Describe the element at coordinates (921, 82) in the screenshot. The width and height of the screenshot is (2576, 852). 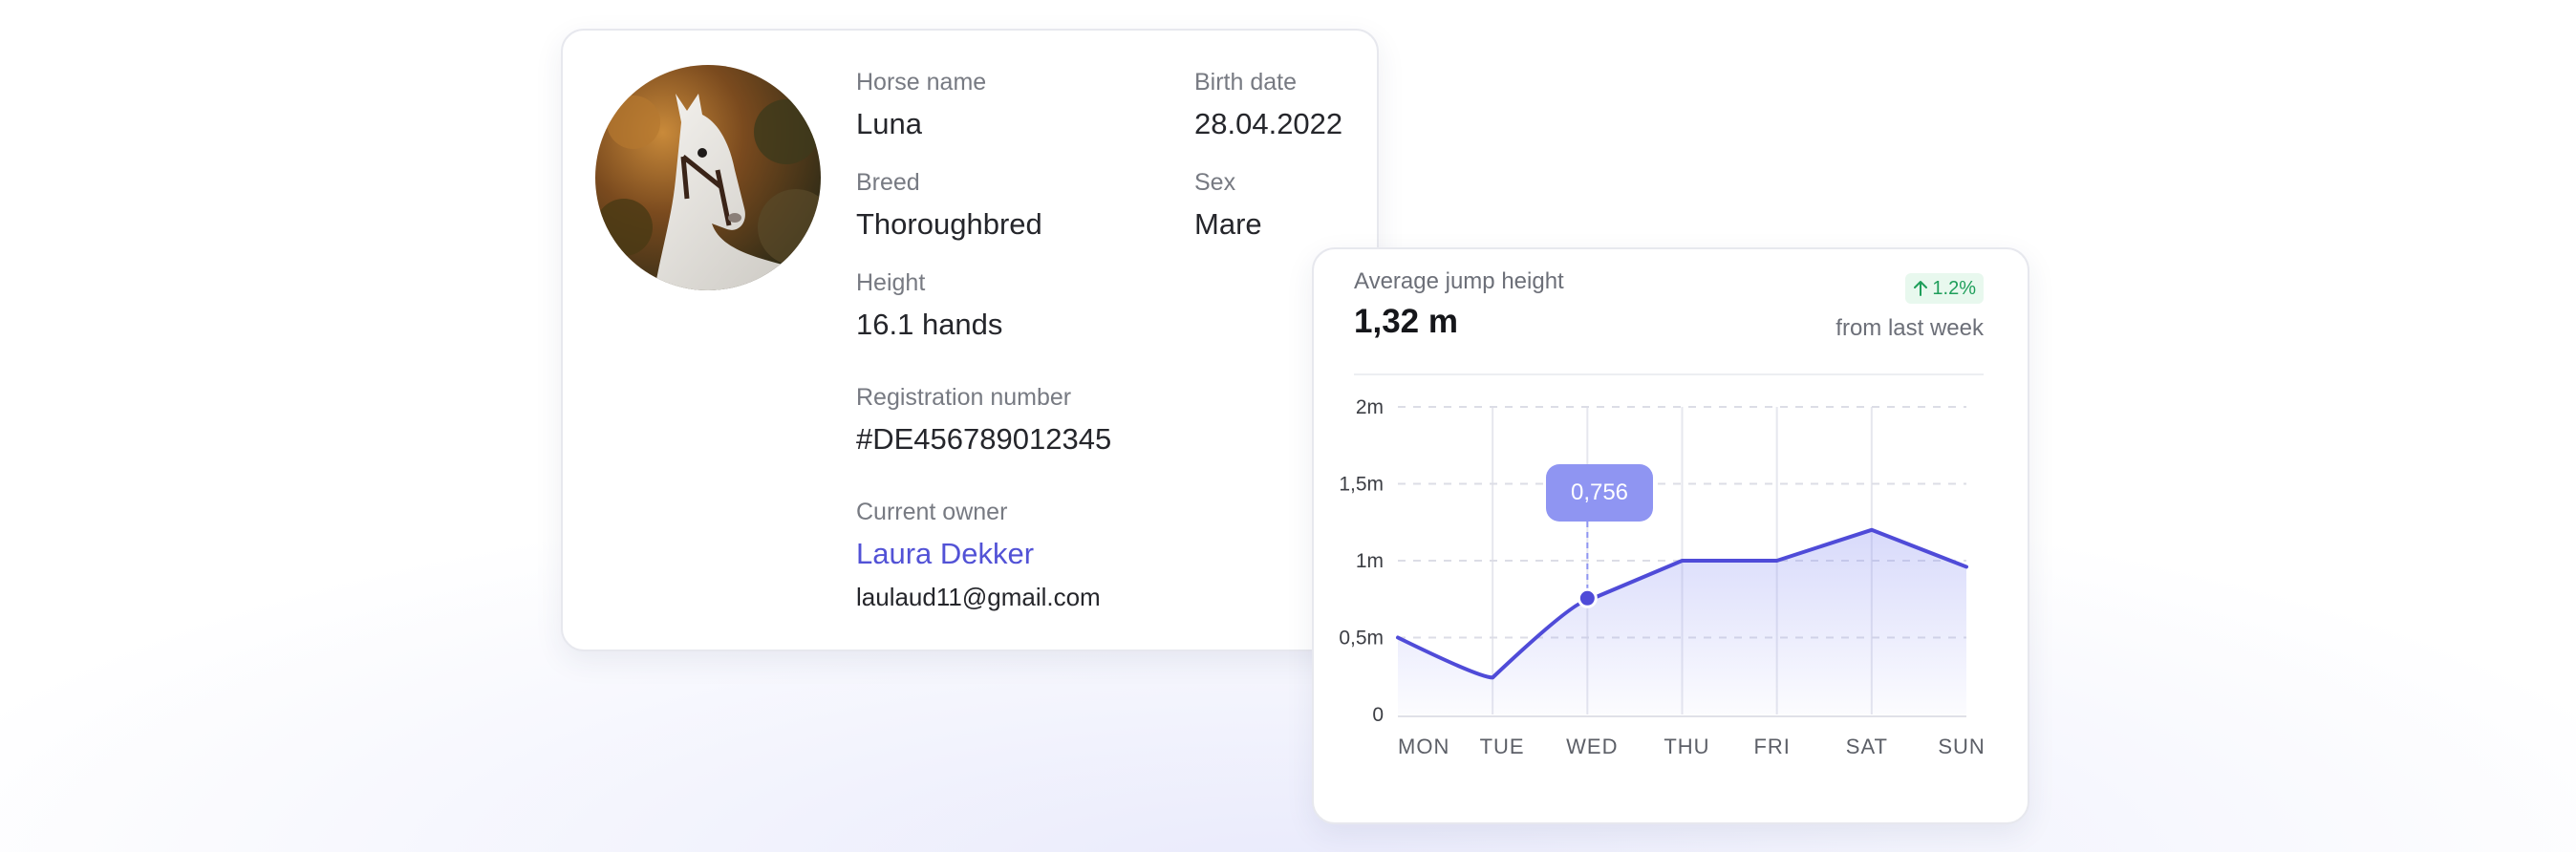
I see `horse-name-label: Horse name` at that location.